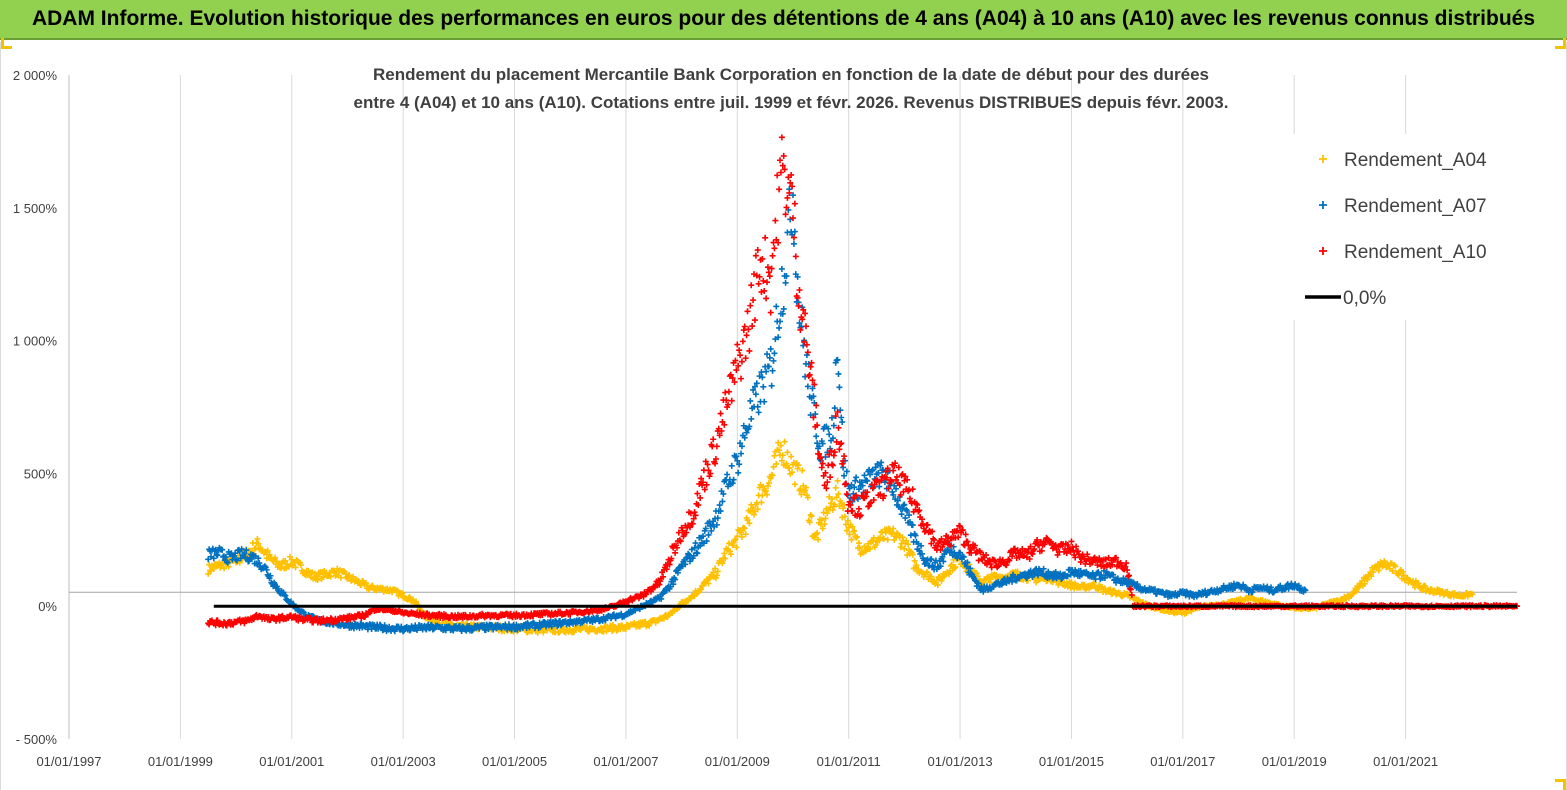 This screenshot has height=790, width=1567. I want to click on x-tick-label: 01/01/2021, so click(1405, 761).